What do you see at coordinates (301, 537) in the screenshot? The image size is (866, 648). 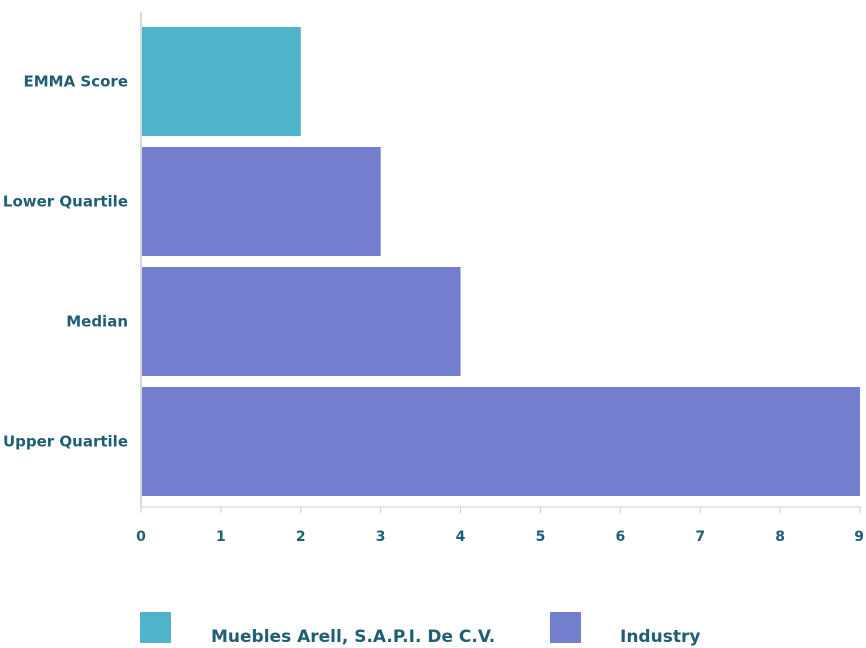 I see `x-tick-label: 2` at bounding box center [301, 537].